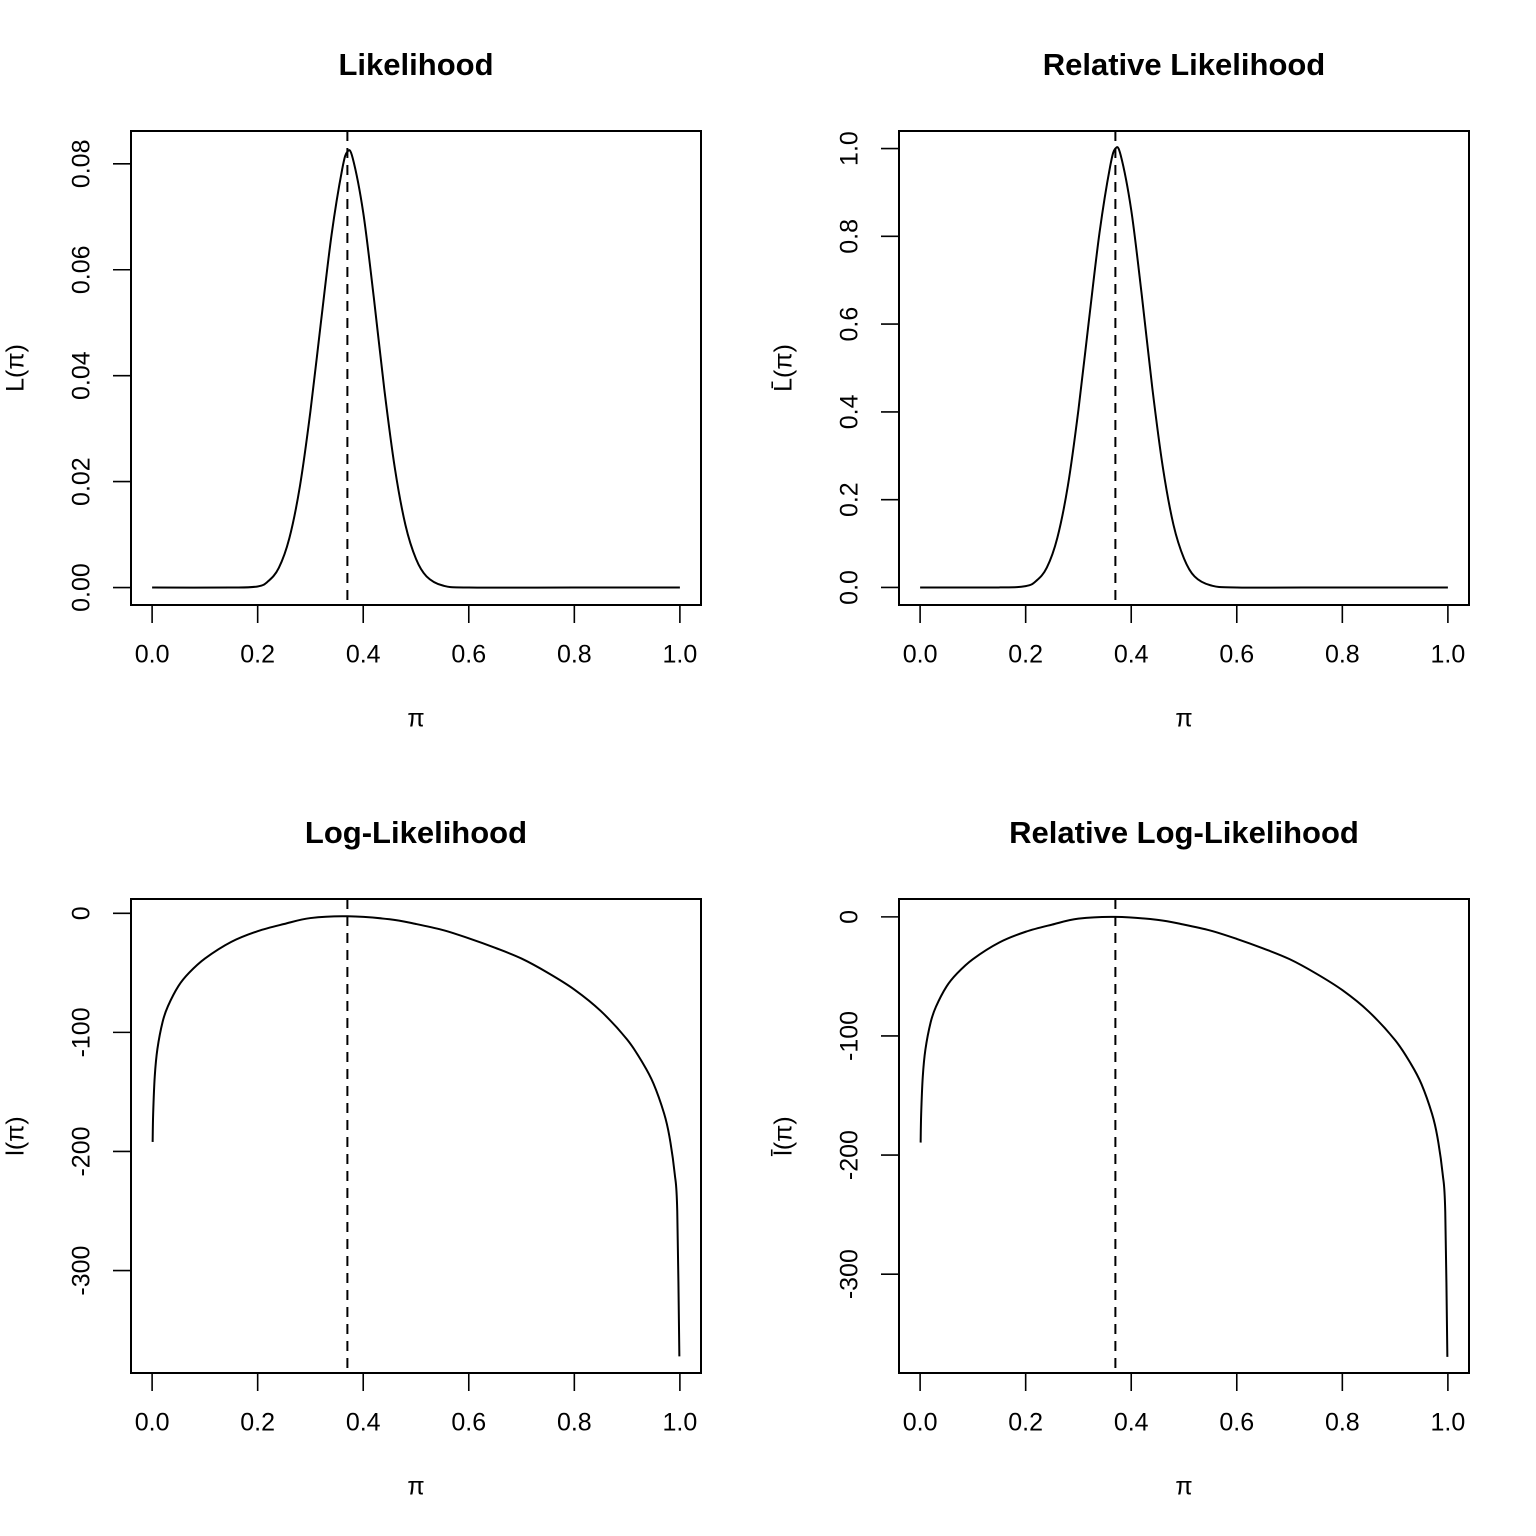 This screenshot has height=1536, width=1536. I want to click on log-likelihood-x-tick-label: 0.8, so click(574, 1423).